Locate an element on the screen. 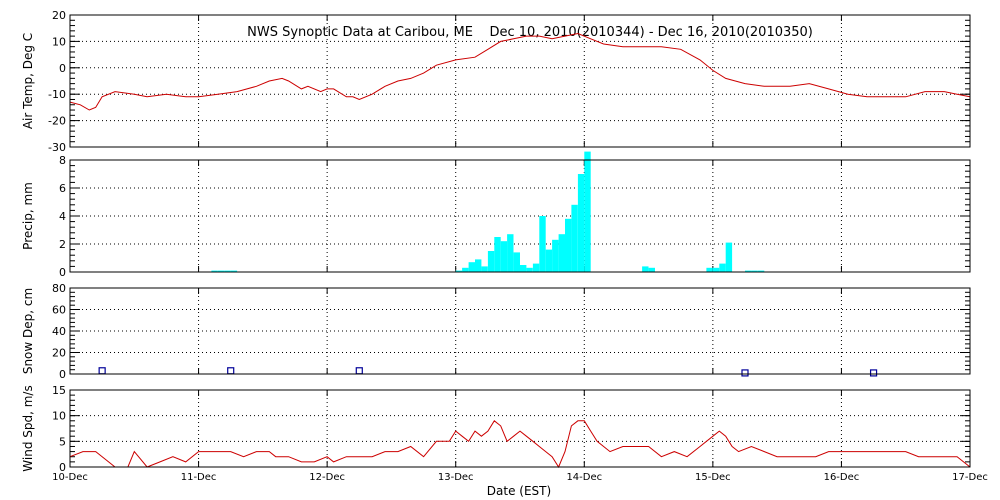 The height and width of the screenshot is (500, 1000). y-tick-label: -10 is located at coordinates (57, 94).